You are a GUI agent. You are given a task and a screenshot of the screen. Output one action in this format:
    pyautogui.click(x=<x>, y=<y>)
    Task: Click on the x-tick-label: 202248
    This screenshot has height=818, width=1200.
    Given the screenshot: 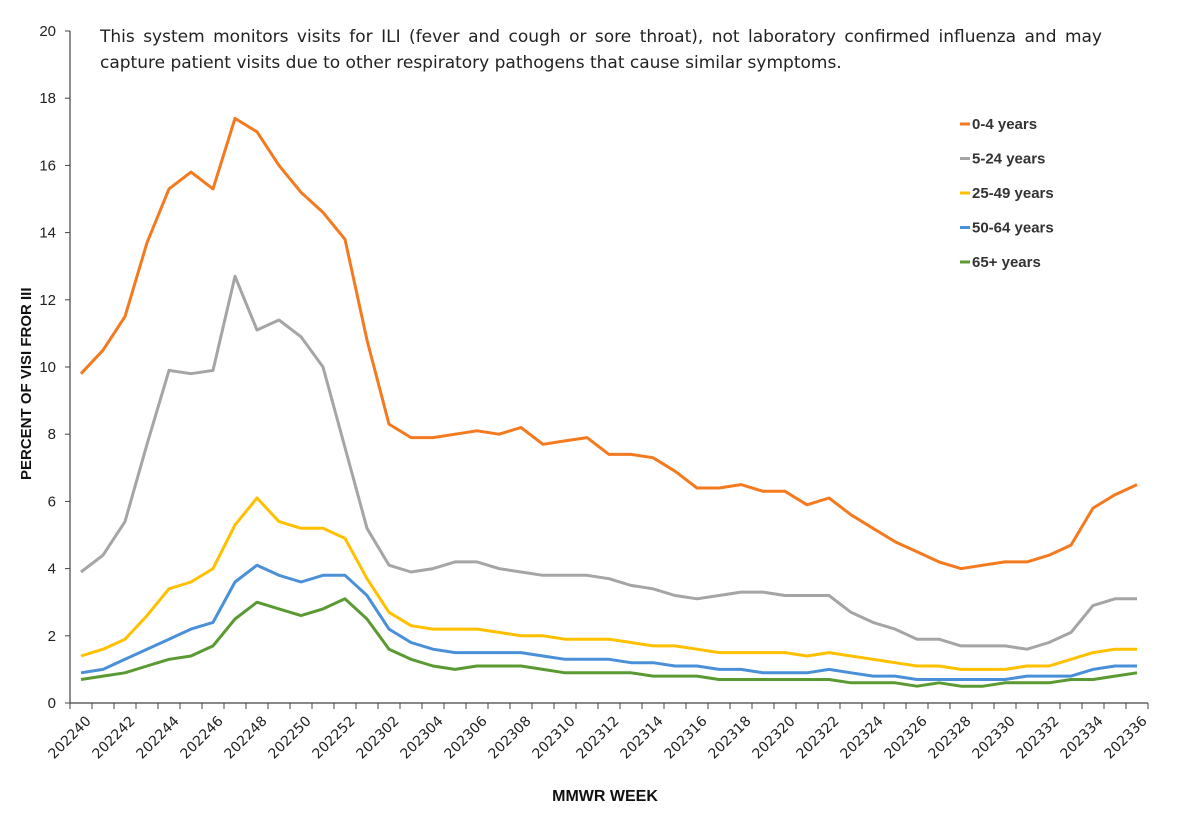 What is the action you would take?
    pyautogui.click(x=246, y=737)
    